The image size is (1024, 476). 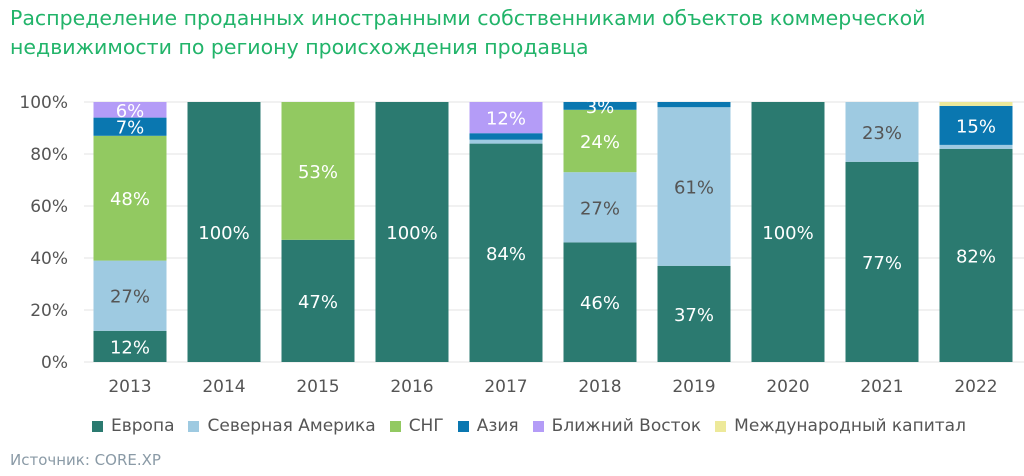 I want to click on x-tick-label: 2014, so click(x=223, y=387).